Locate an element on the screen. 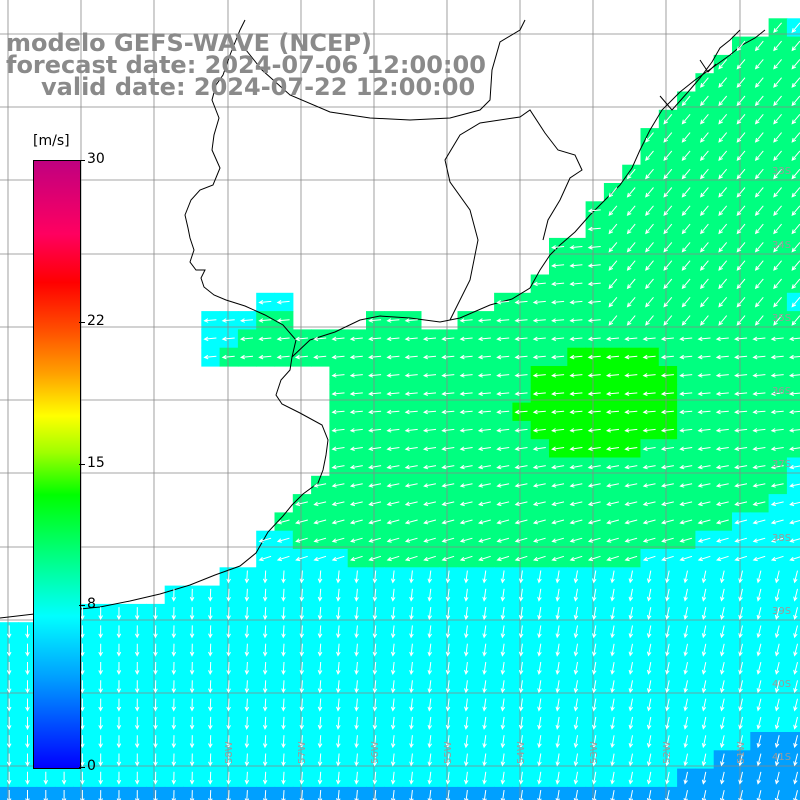  colorbar-tick is located at coordinates (82, 767).